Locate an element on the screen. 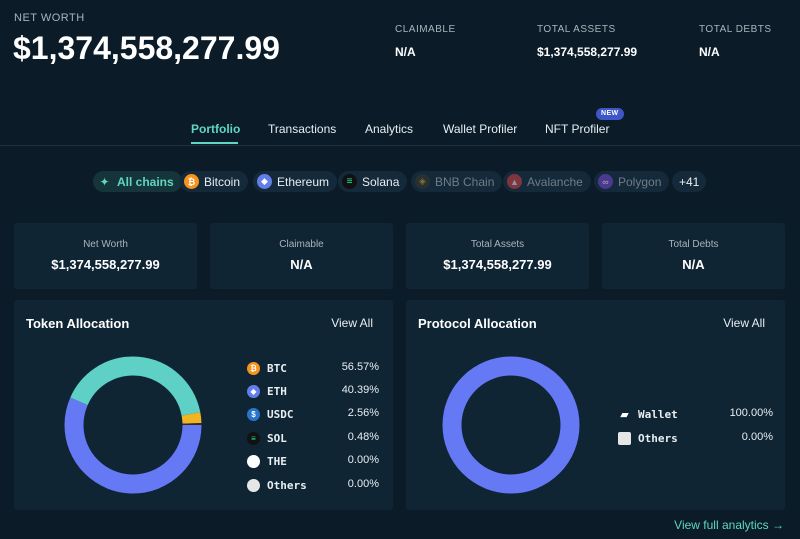 This screenshot has width=800, height=539. usdc-icon: $ is located at coordinates (253, 414).